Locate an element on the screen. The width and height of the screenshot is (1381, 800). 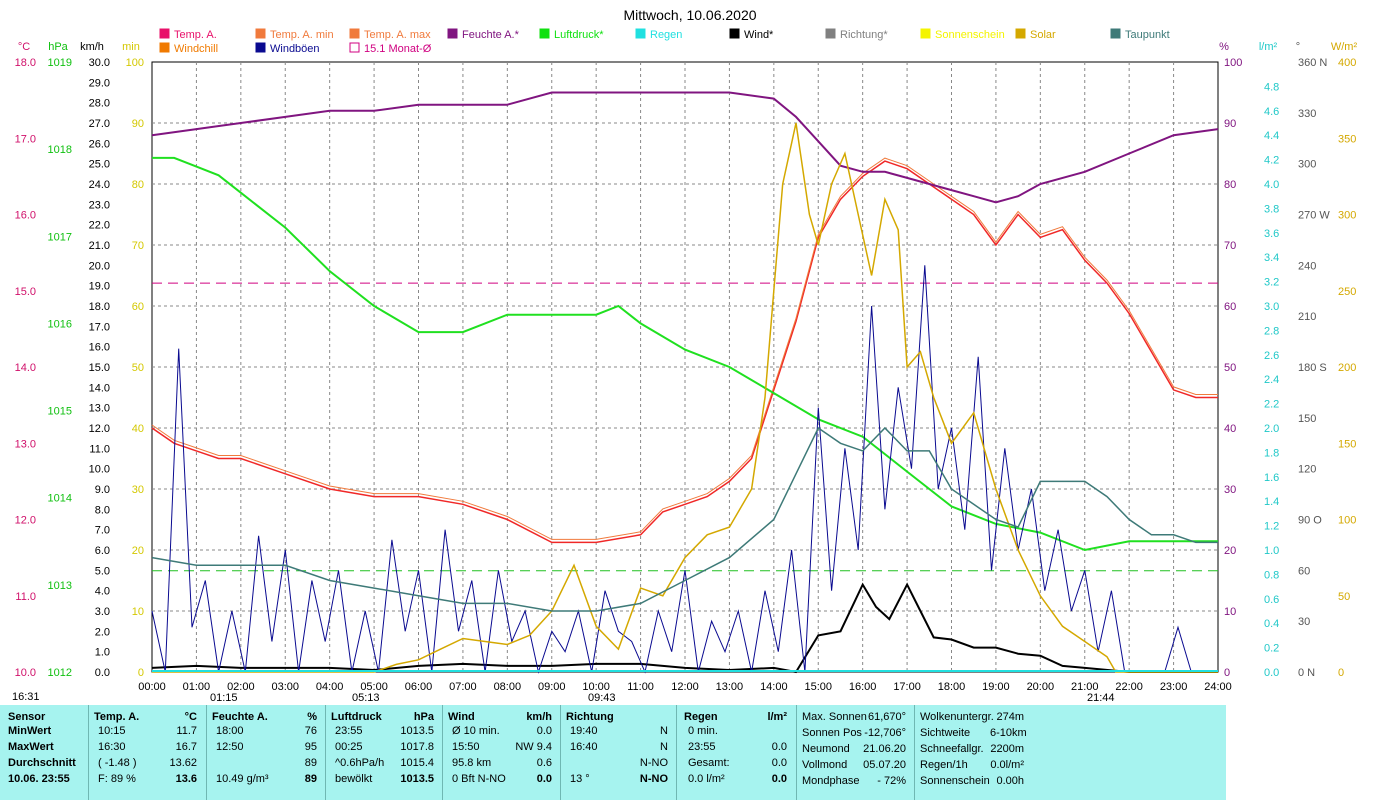
kmh-axis-tick: 21.0 is located at coordinates (99, 246).